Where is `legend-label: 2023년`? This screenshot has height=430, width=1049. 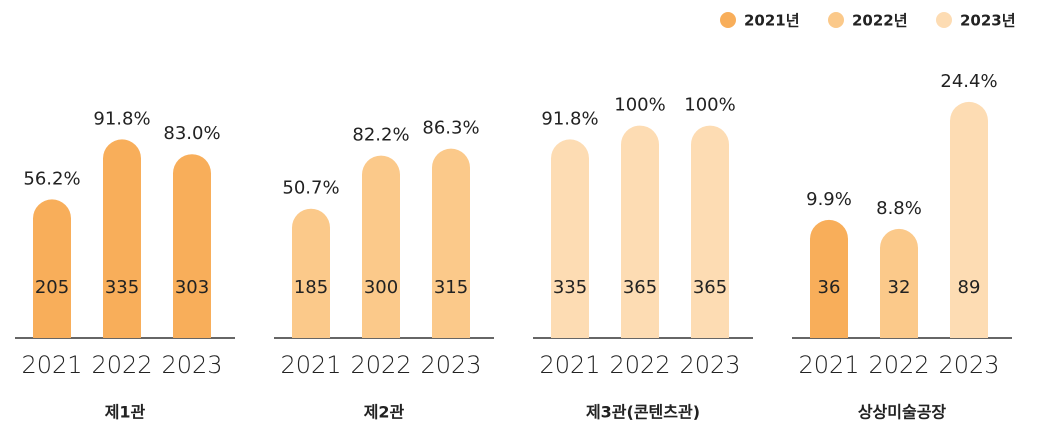
legend-label: 2023년 is located at coordinates (988, 21).